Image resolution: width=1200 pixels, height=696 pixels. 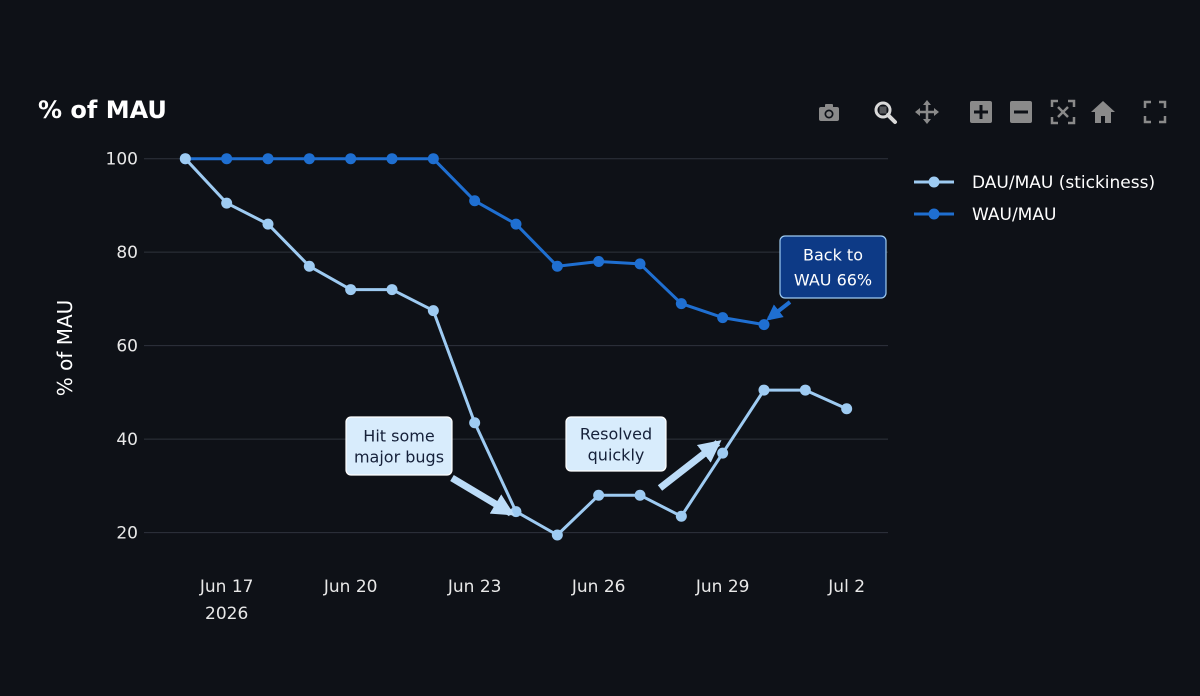 I want to click on legend-label: DAU/MAU (stickiness), so click(x=1063, y=183).